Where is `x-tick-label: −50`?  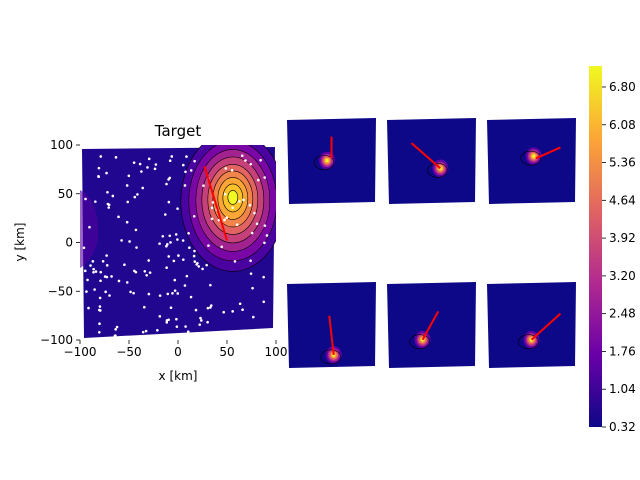
x-tick-label: −50 is located at coordinates (128, 352).